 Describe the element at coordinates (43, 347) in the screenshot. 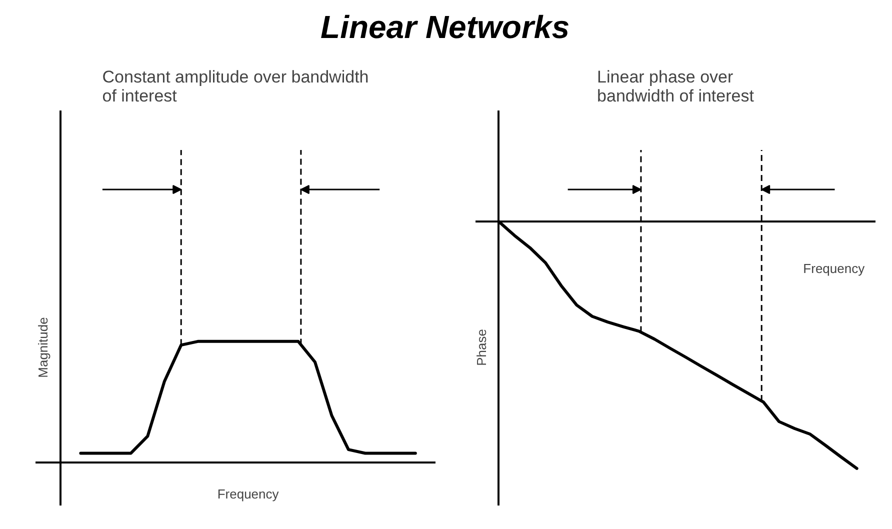

I see `y-axis-title: Magnitude` at that location.